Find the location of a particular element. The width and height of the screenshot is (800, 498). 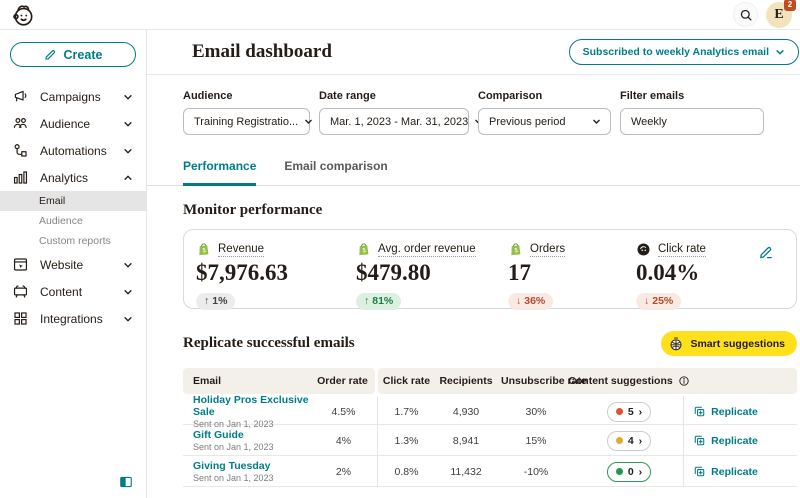

sidebar-item-analytics-custom-reports: Custom reports is located at coordinates (75, 241).